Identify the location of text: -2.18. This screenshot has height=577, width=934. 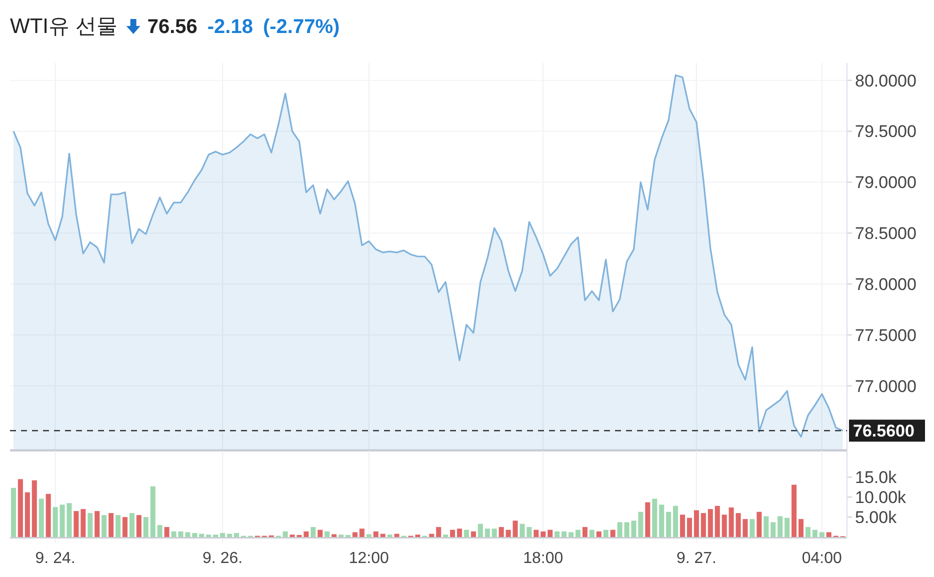
(230, 27).